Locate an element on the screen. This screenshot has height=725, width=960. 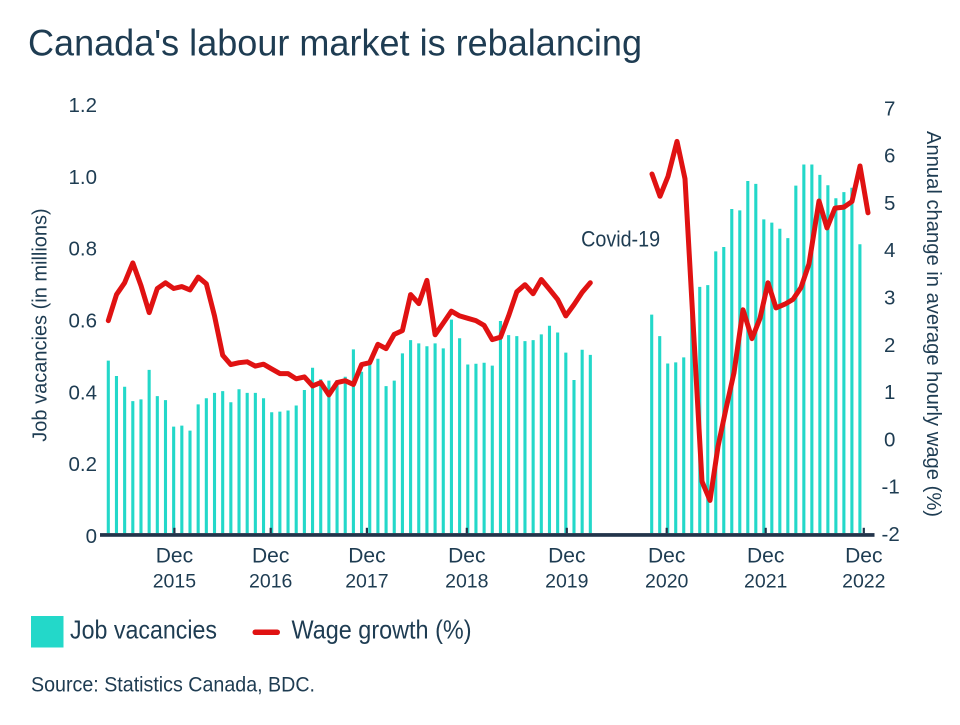
svg-text: 2019 is located at coordinates (566, 582).